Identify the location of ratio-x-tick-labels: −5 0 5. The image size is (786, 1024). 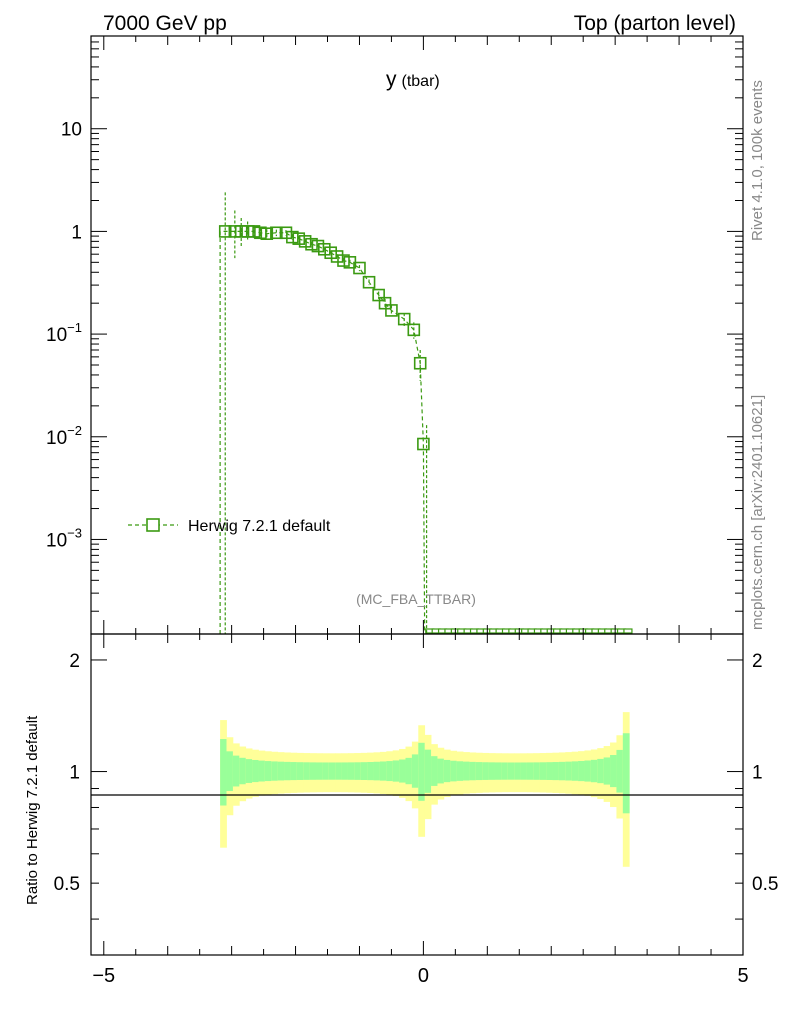
(420, 976).